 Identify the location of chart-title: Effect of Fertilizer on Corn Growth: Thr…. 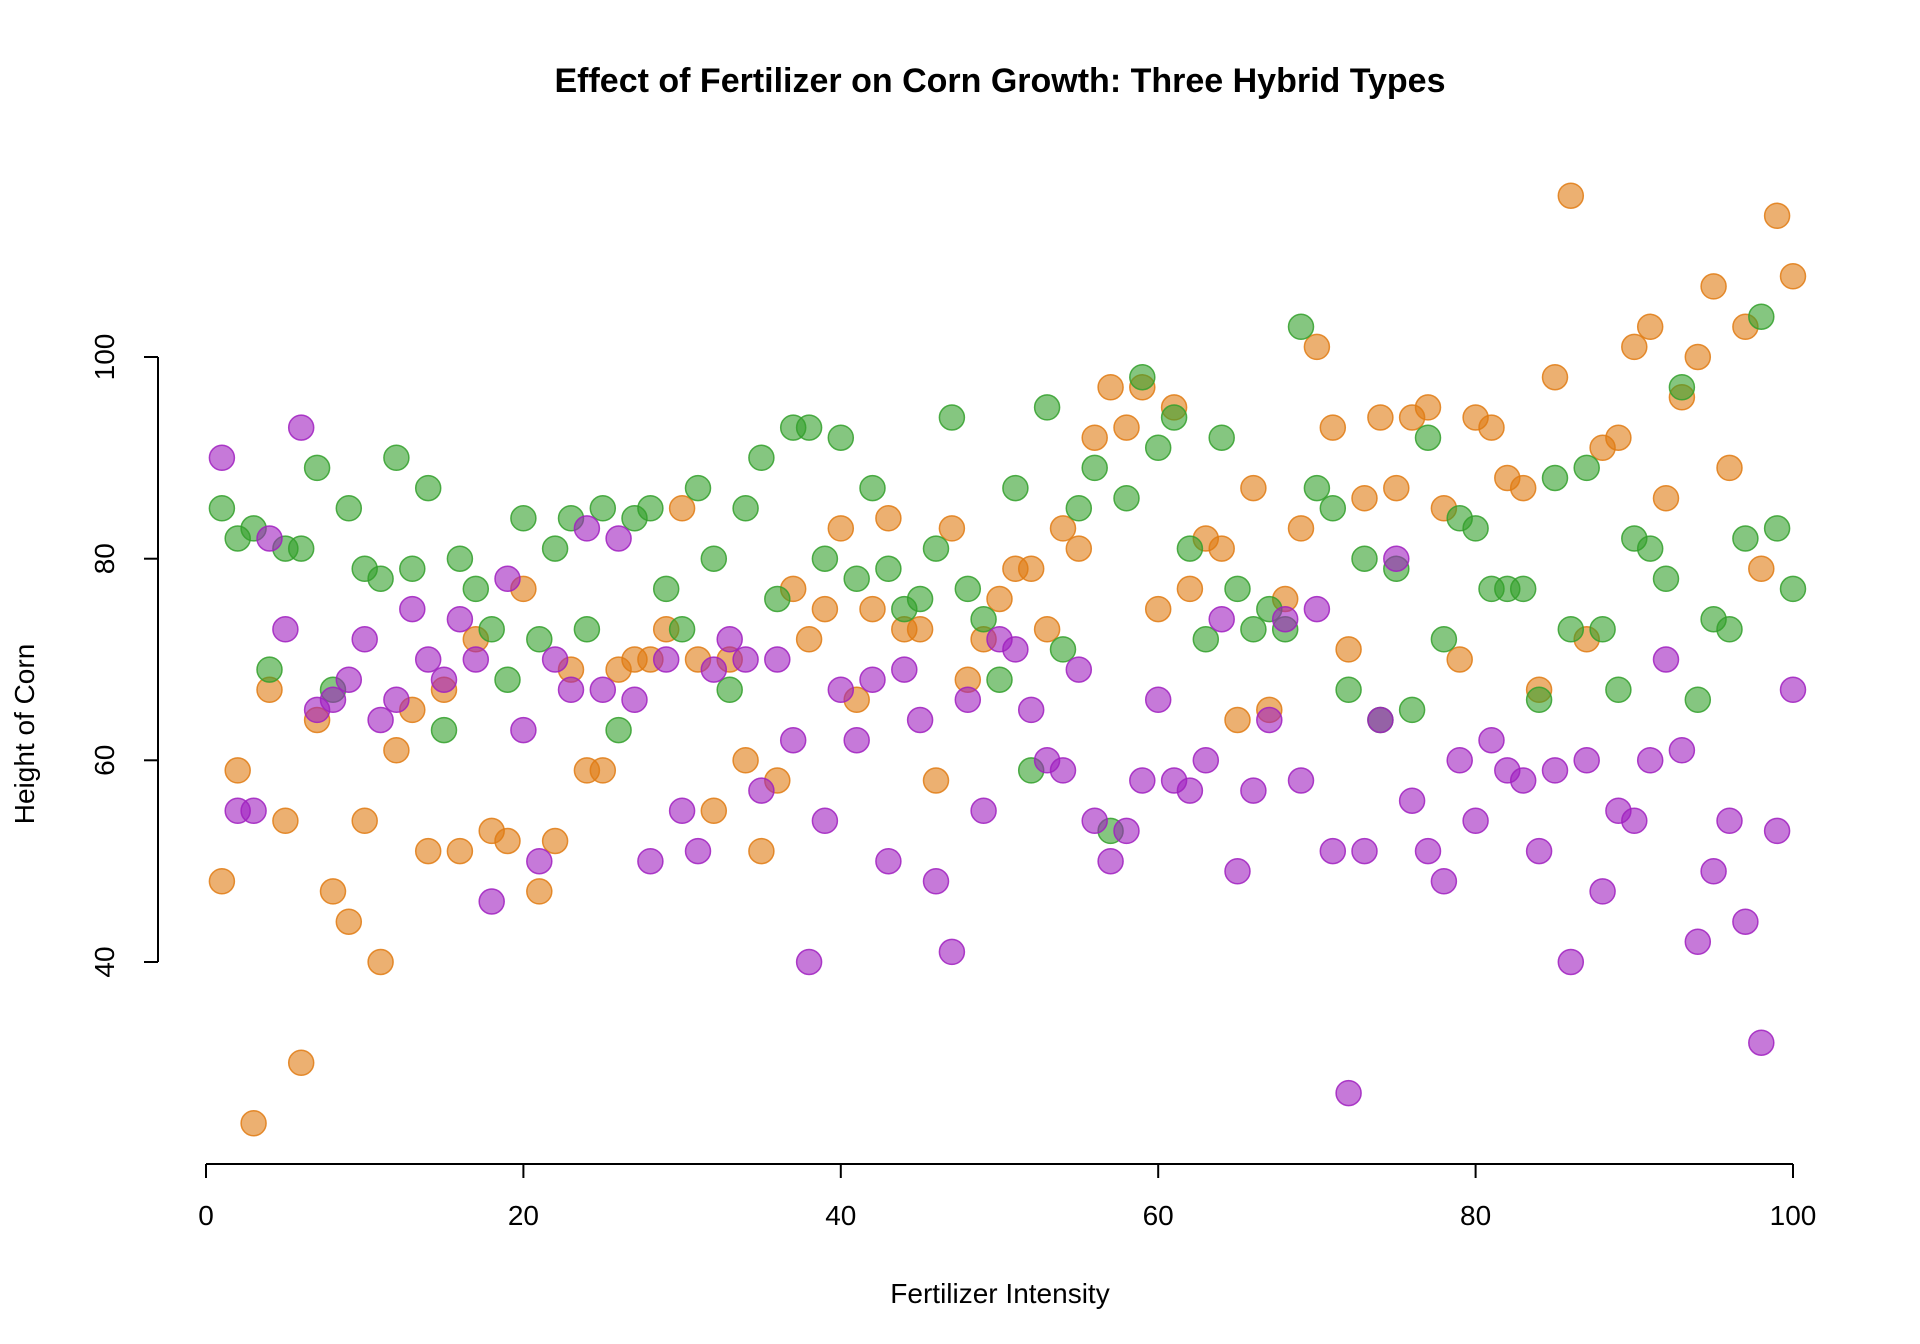
(999, 81).